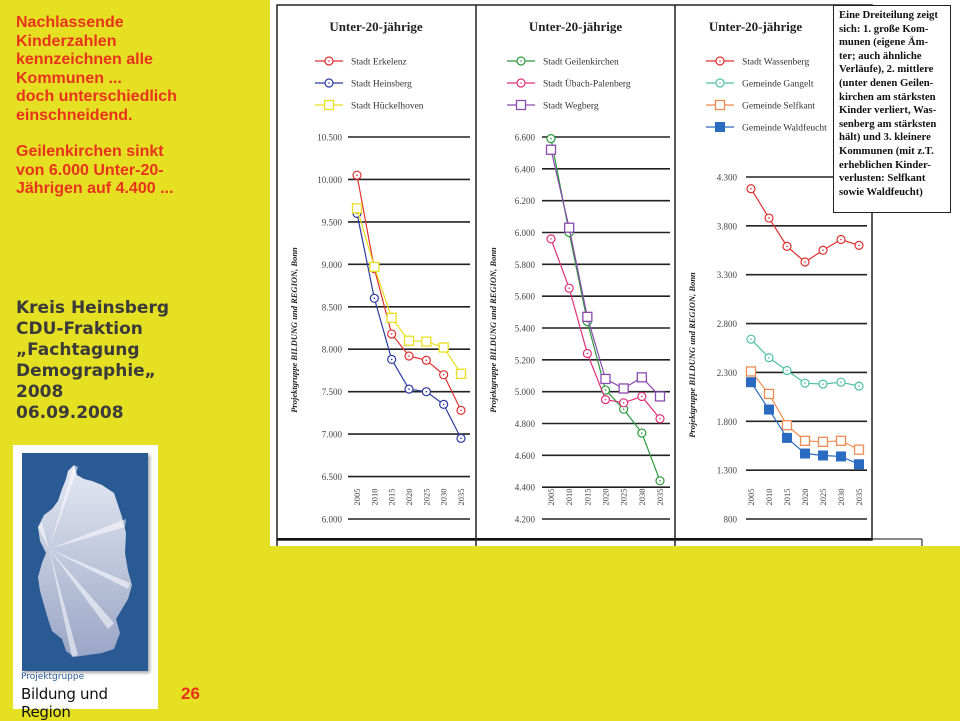 The width and height of the screenshot is (960, 721). I want to click on y-tick-label: 5.400, so click(525, 329).